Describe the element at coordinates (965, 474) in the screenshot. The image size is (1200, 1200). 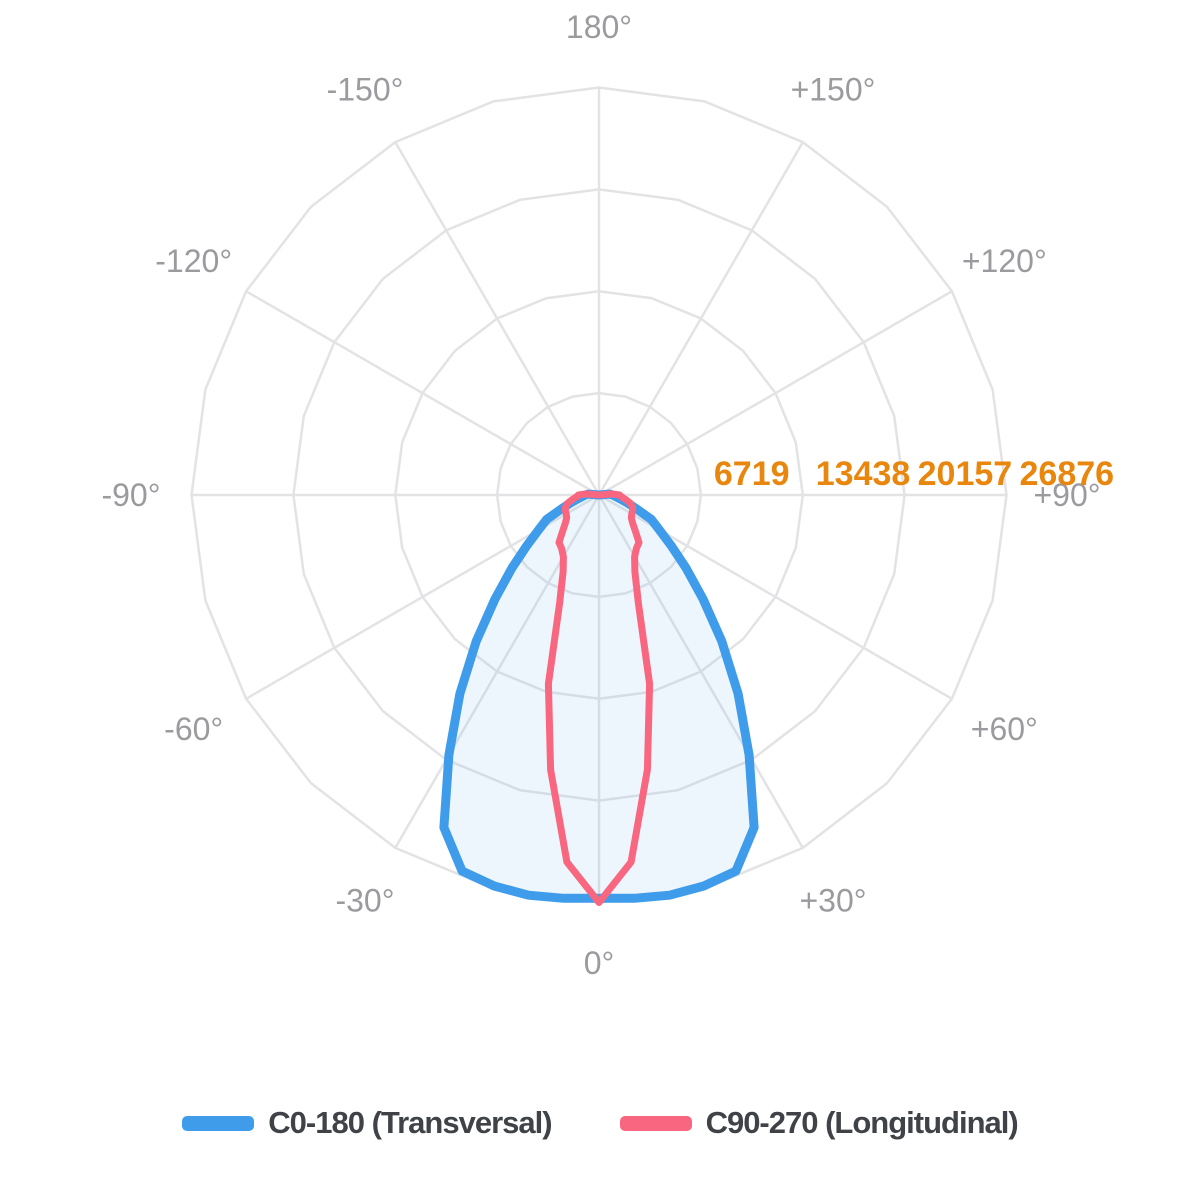
I see `radial-tick-label: 20157` at that location.